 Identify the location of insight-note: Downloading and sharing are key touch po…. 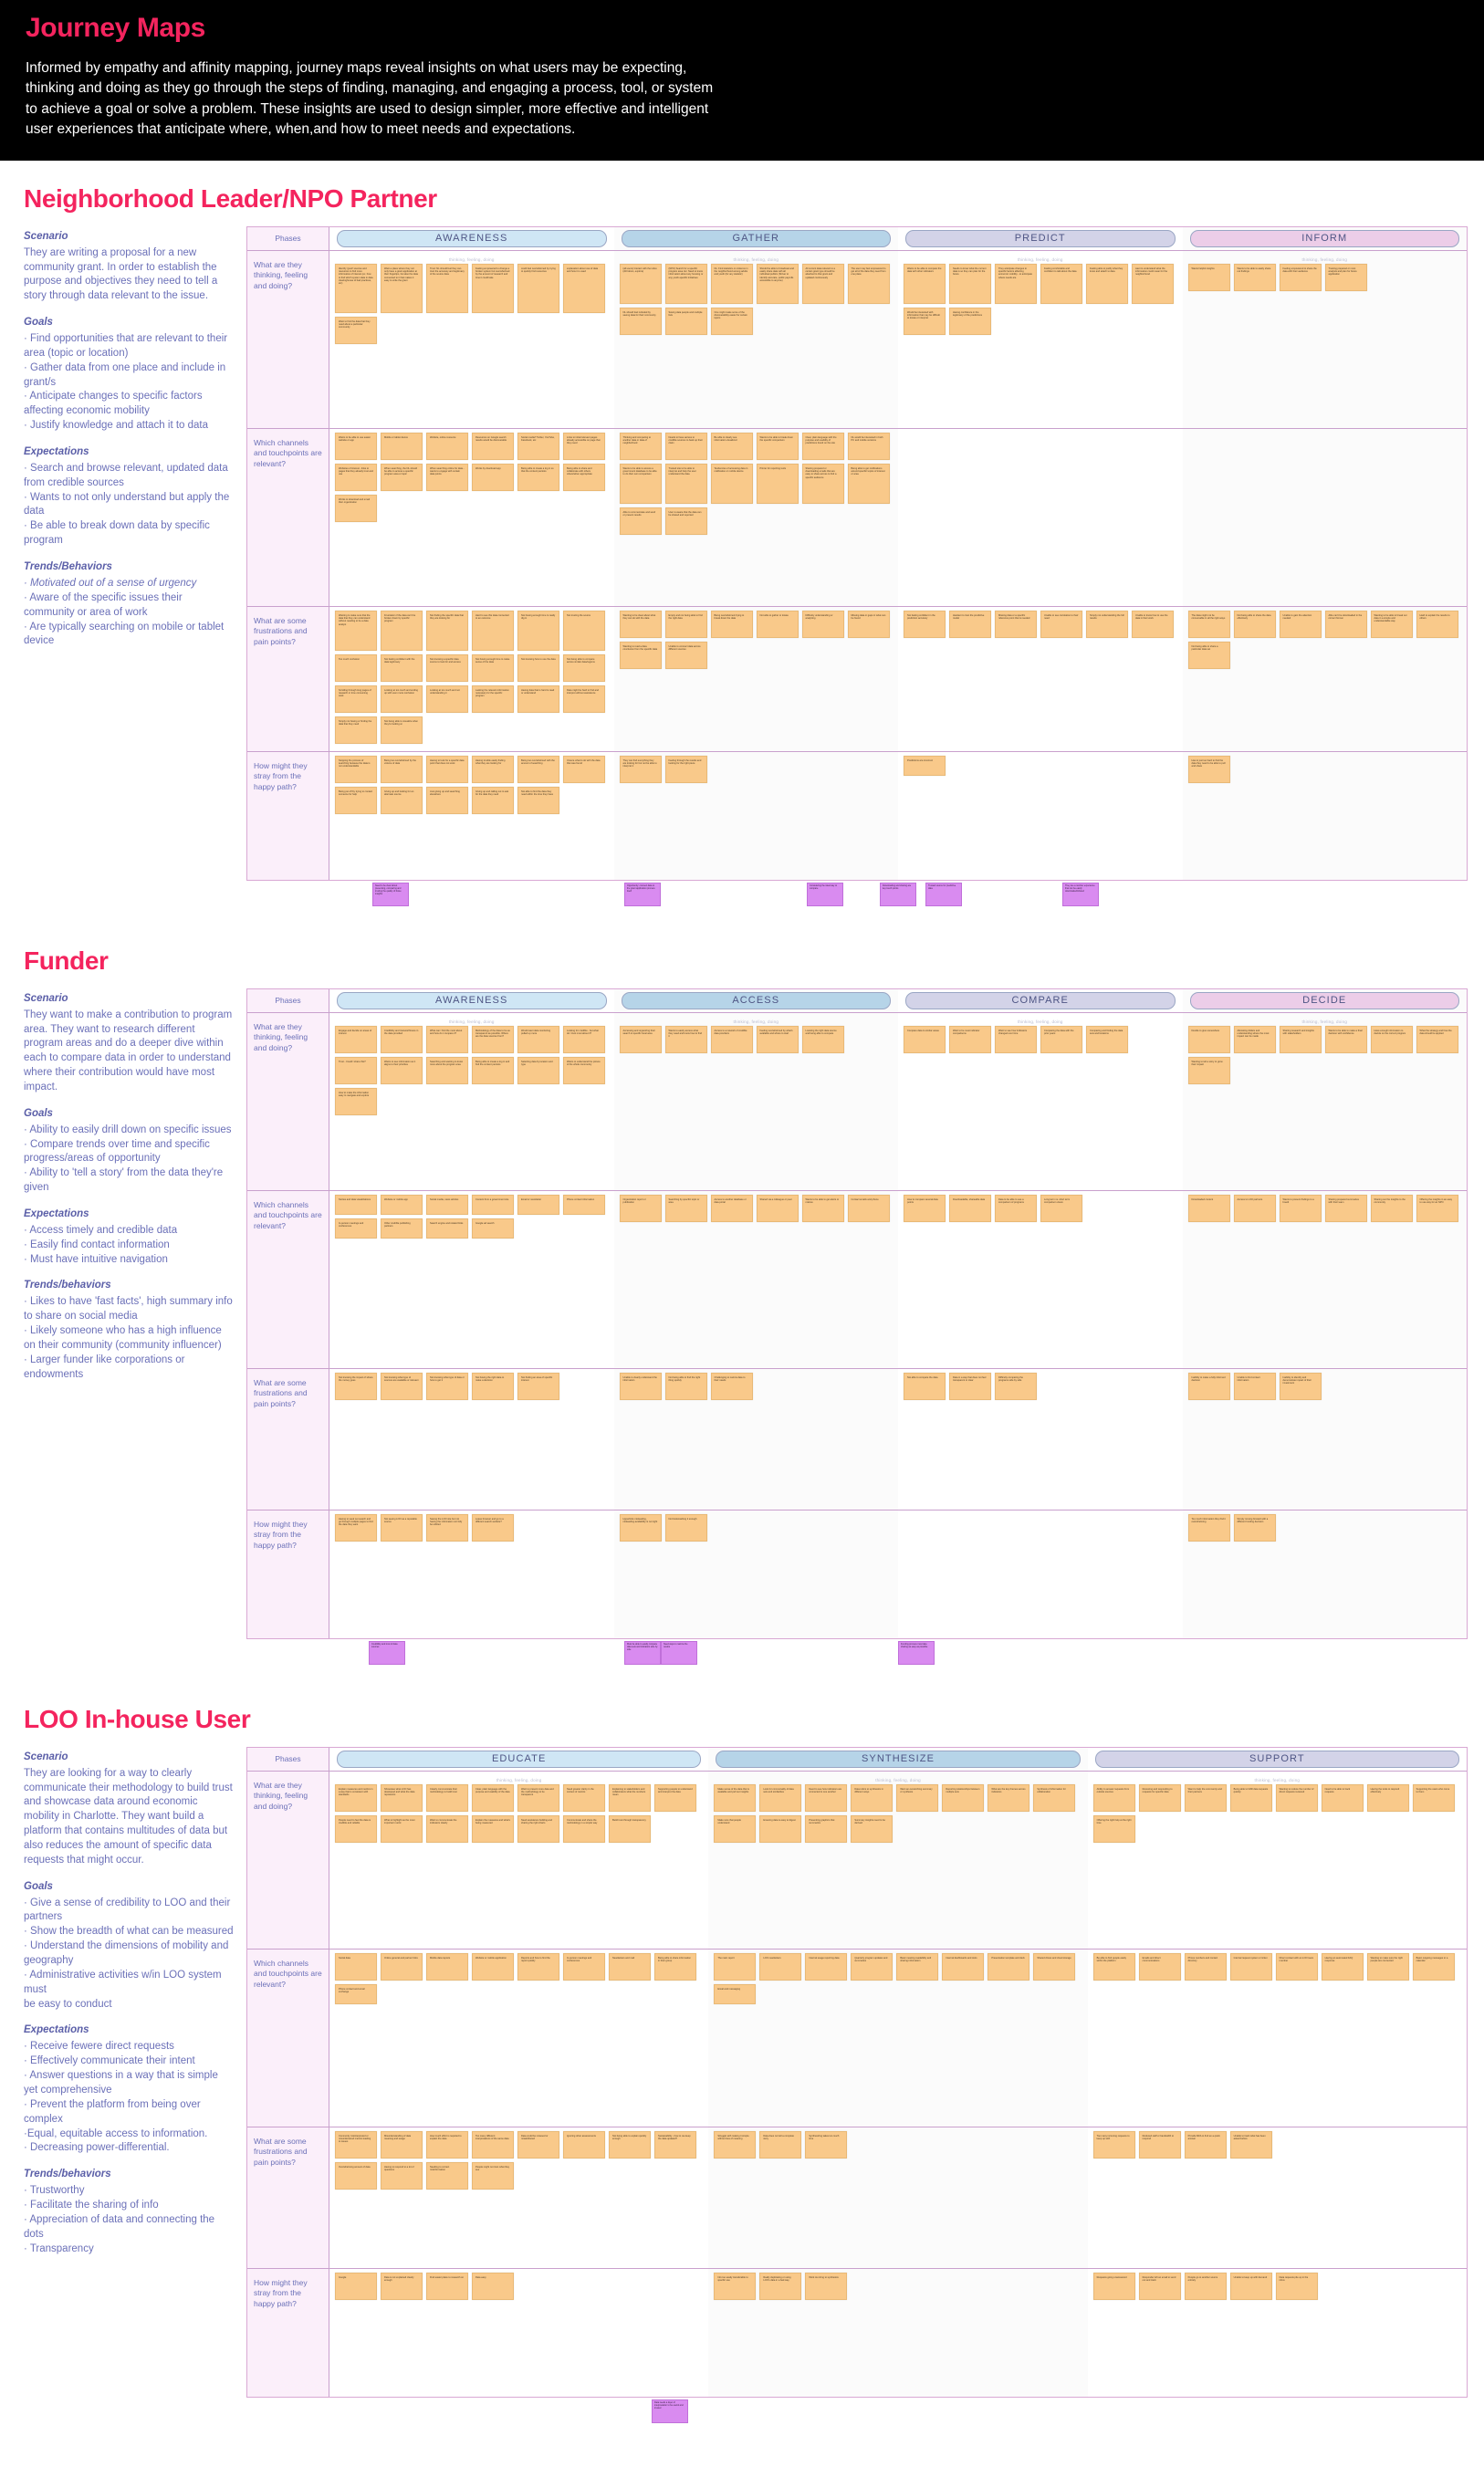
(898, 894).